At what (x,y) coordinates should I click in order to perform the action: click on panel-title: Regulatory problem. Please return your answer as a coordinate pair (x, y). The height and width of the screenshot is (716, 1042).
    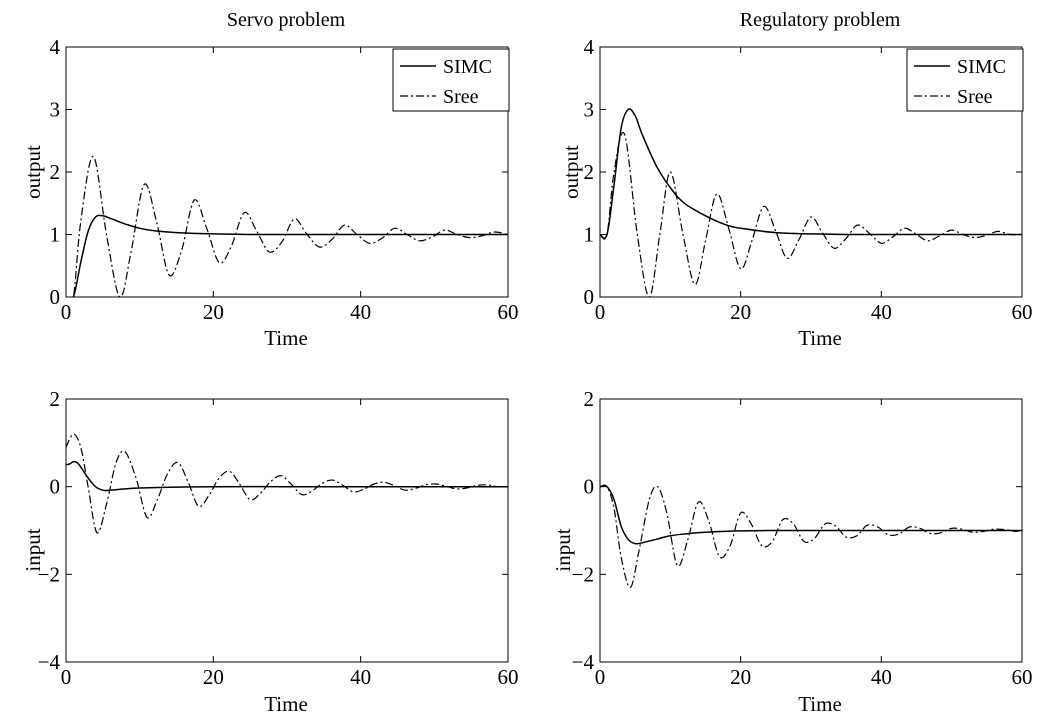
    Looking at the image, I should click on (820, 20).